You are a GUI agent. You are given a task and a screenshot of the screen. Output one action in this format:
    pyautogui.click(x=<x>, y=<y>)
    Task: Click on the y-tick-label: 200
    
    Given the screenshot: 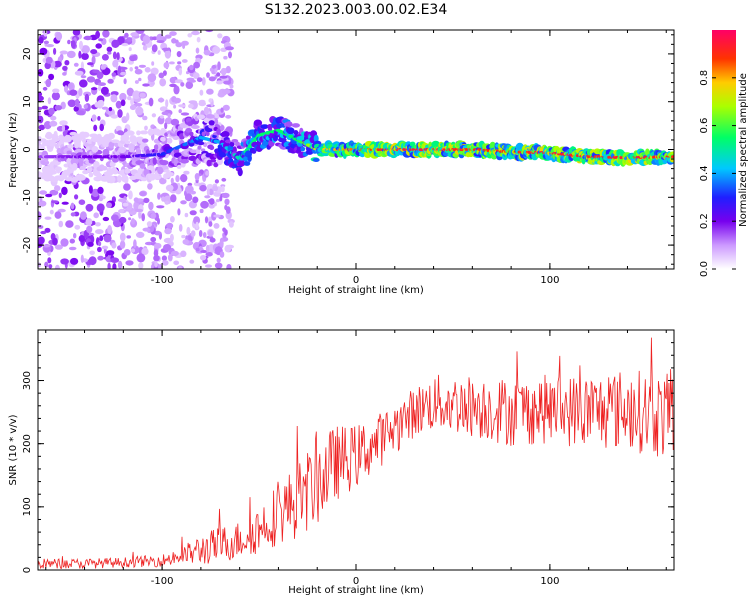 What is the action you would take?
    pyautogui.click(x=27, y=443)
    